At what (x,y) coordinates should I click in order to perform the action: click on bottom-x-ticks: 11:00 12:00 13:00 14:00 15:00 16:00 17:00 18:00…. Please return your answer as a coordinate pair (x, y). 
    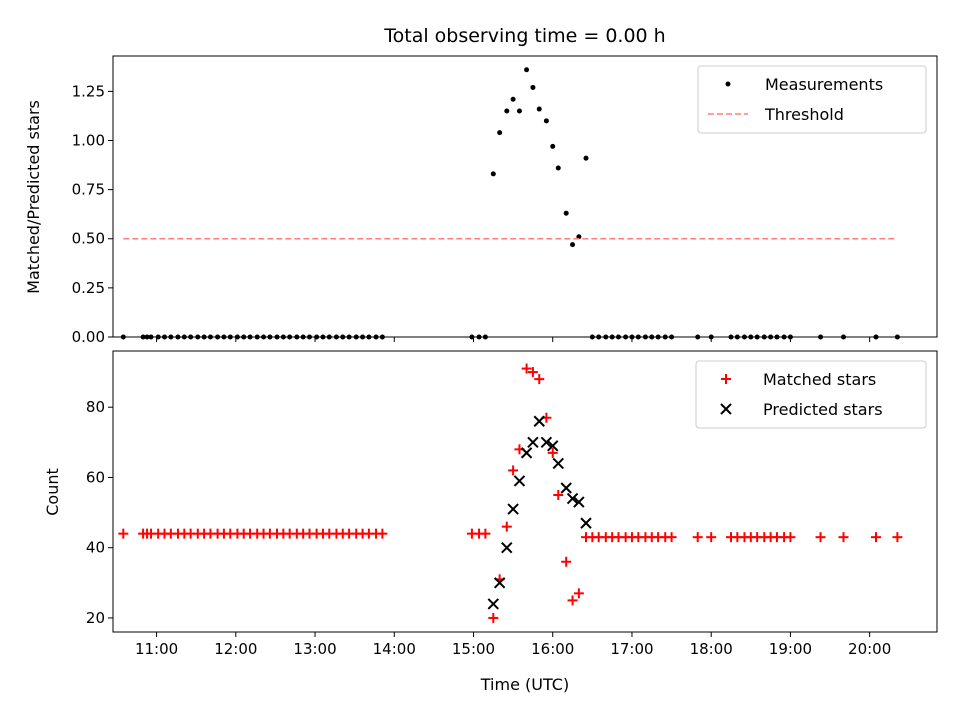
    Looking at the image, I should click on (513, 645).